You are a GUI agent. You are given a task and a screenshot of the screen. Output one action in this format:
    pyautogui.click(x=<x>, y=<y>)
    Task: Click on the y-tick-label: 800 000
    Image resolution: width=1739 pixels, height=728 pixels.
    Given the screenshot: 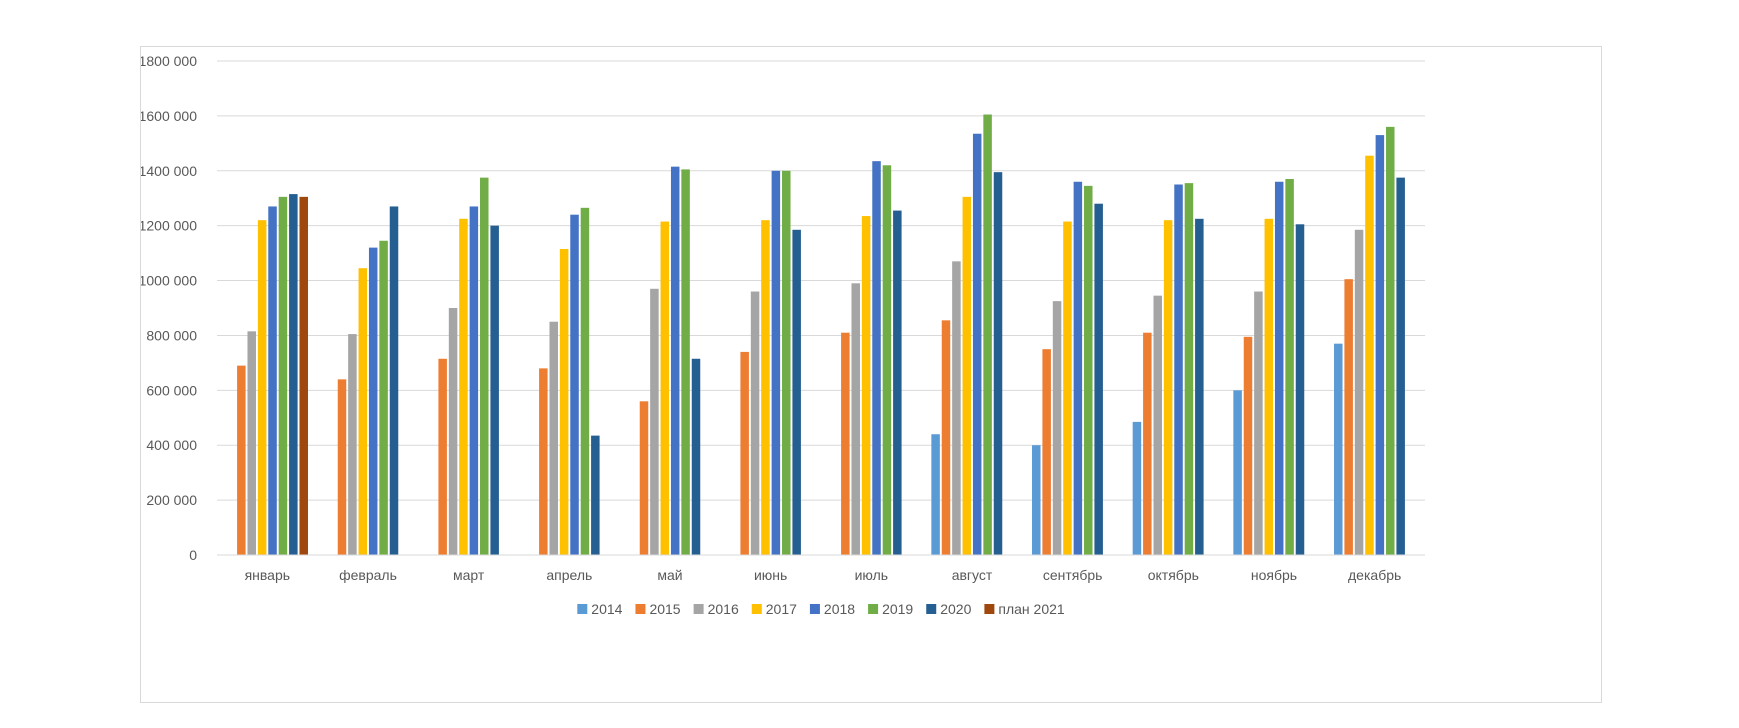 What is the action you would take?
    pyautogui.click(x=171, y=335)
    